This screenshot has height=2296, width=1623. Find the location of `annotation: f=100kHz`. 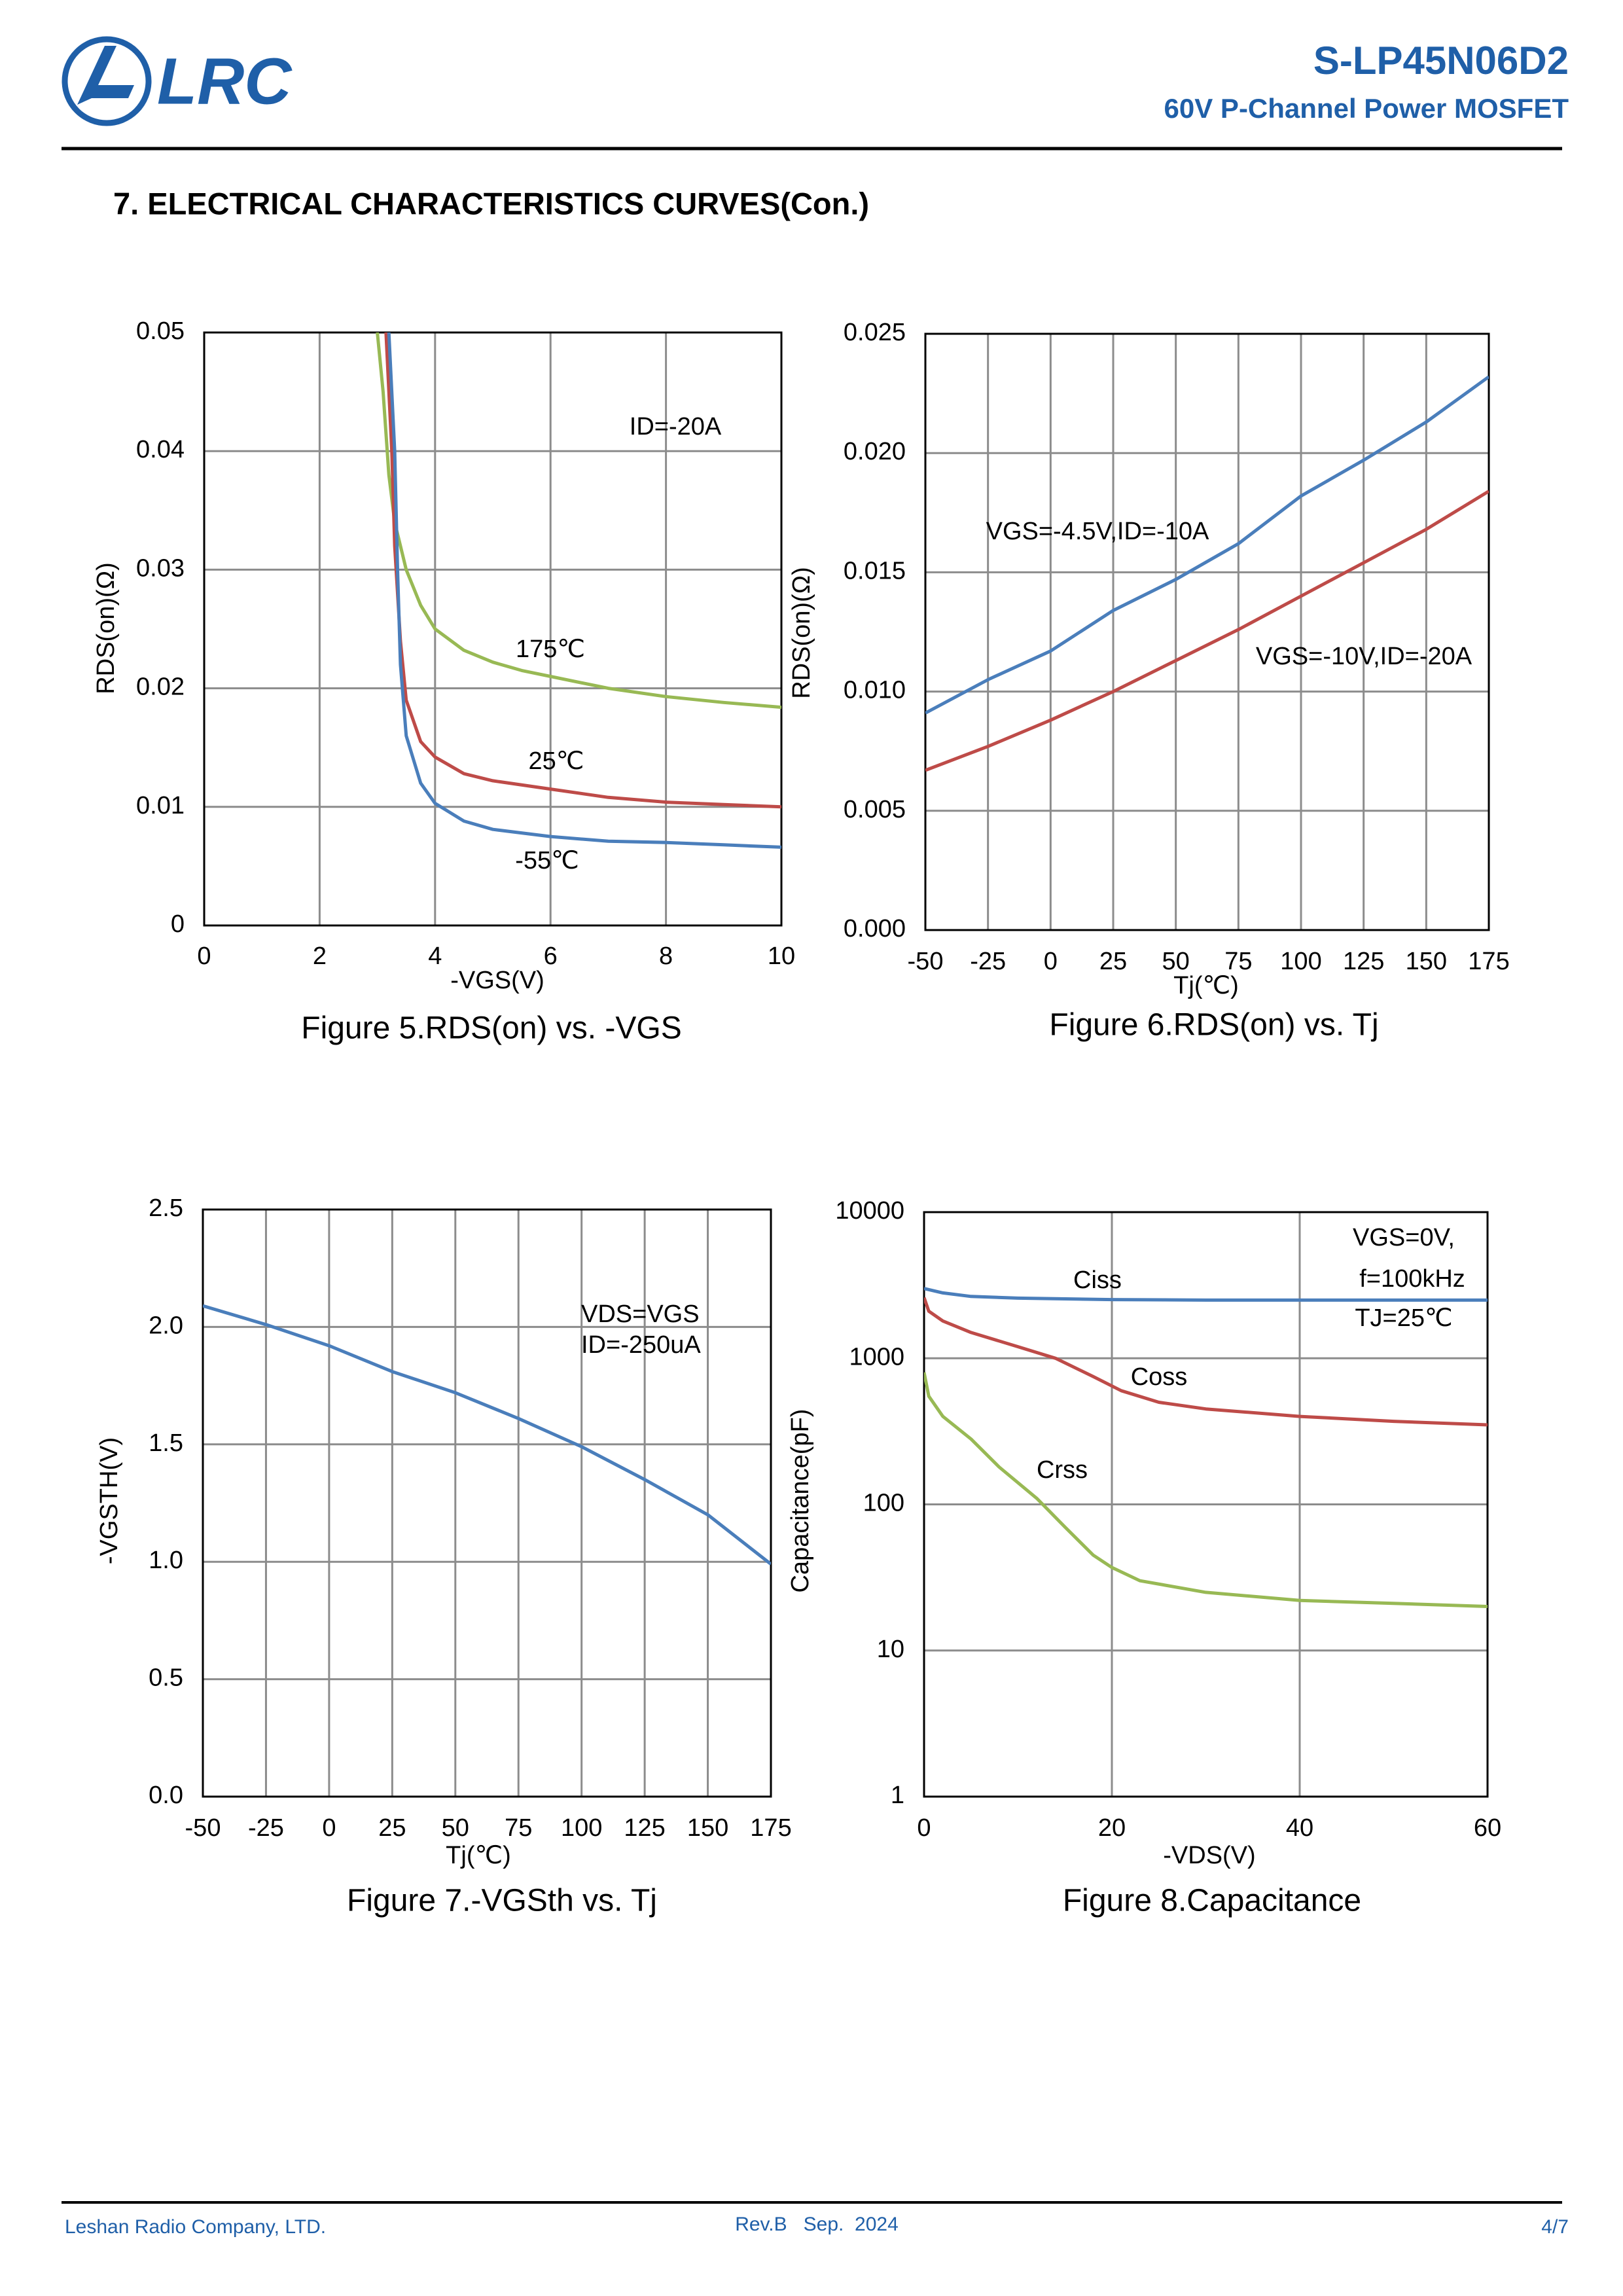

annotation: f=100kHz is located at coordinates (1412, 1279).